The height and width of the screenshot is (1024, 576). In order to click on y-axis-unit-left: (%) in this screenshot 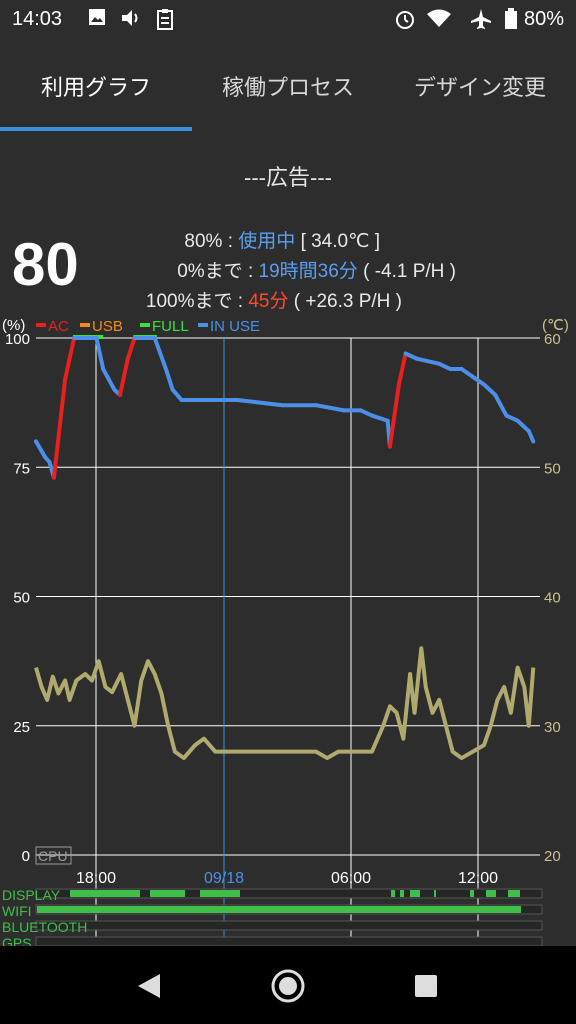, I will do `click(13, 325)`.